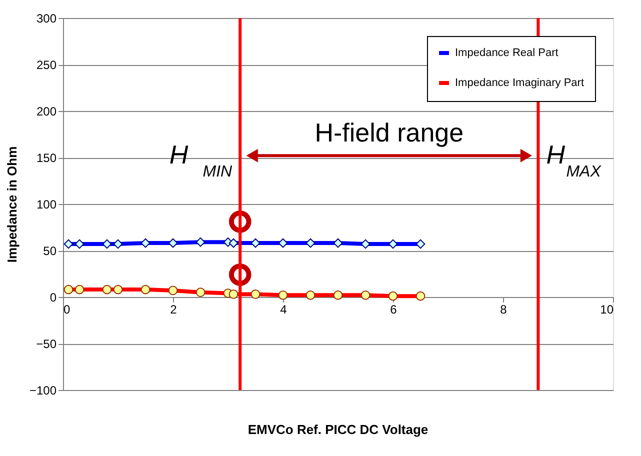  Describe the element at coordinates (338, 429) in the screenshot. I see `x-axis-title: EMVCo Ref. PICC DC Voltage` at that location.